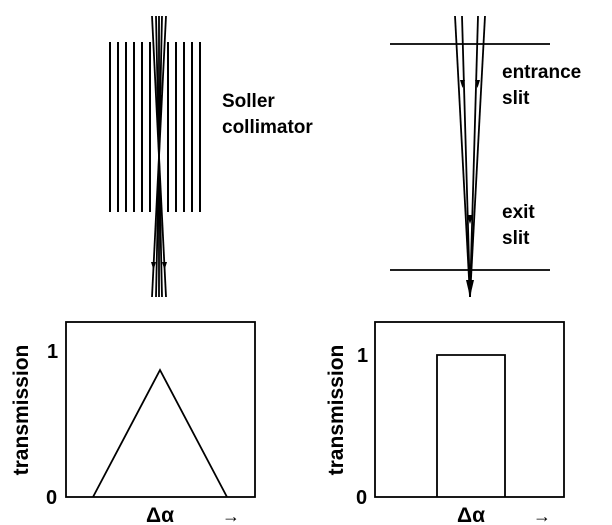 The height and width of the screenshot is (525, 612). I want to click on slit-ray-arrows, so click(470, 188).